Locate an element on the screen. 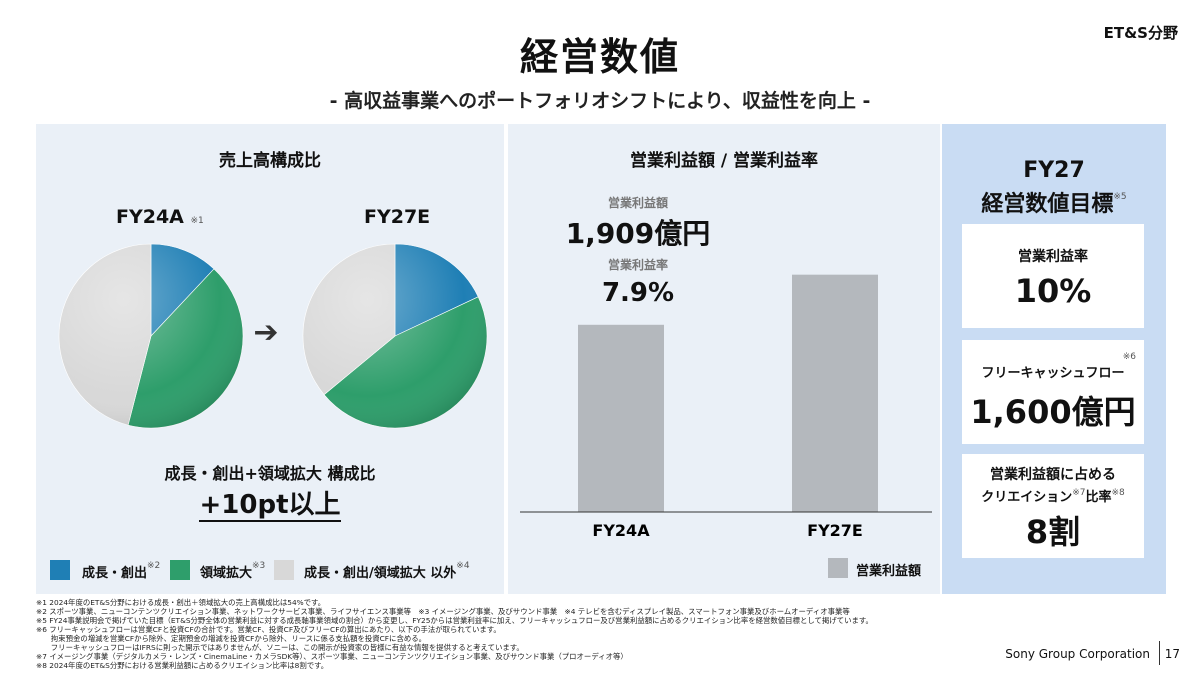  legend-label-other: 成長・創出/領域拡大 以外※4 is located at coordinates (387, 571).